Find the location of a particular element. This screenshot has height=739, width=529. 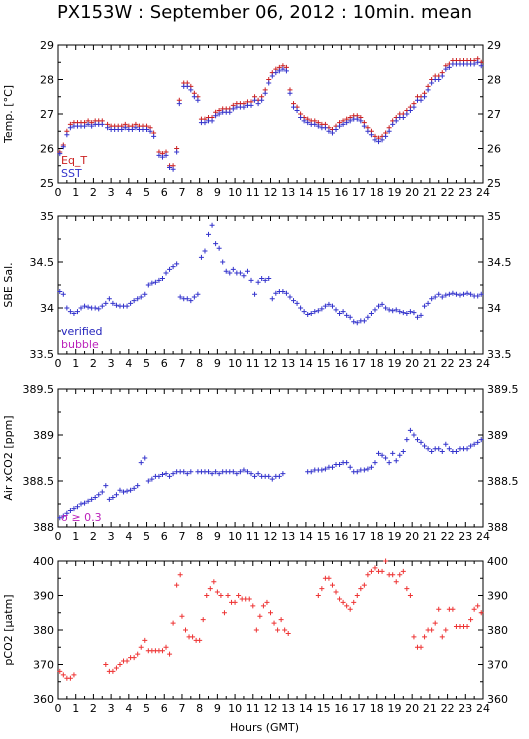

y-tick-label: 360 is located at coordinates (43, 699).